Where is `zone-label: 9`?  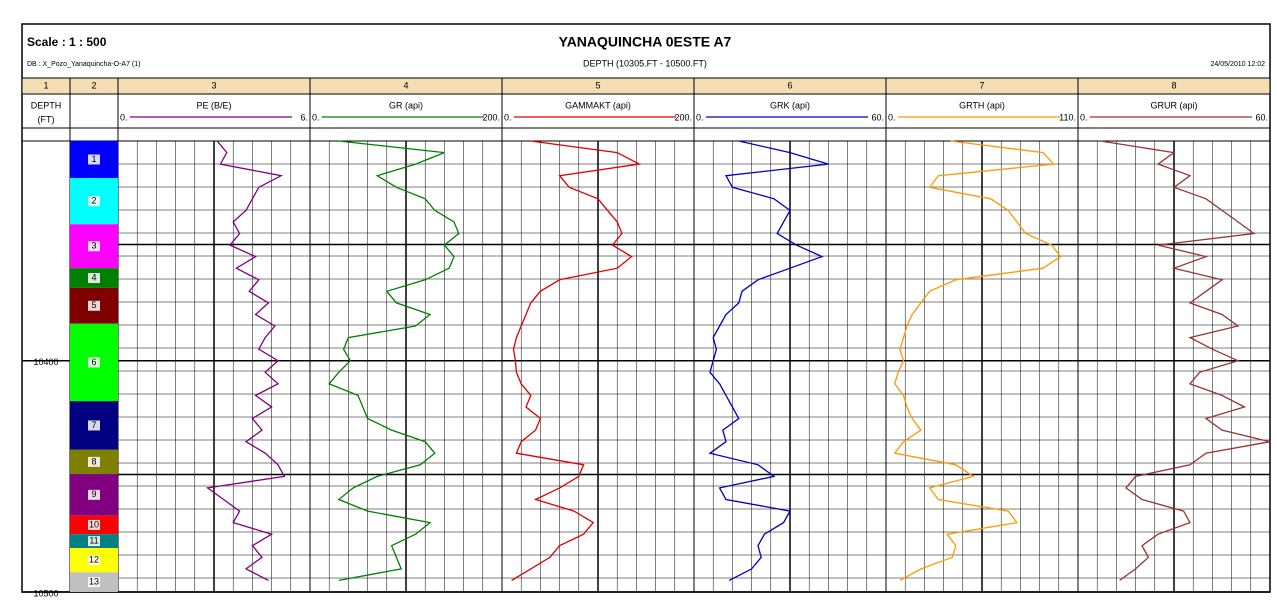
zone-label: 9 is located at coordinates (93, 494).